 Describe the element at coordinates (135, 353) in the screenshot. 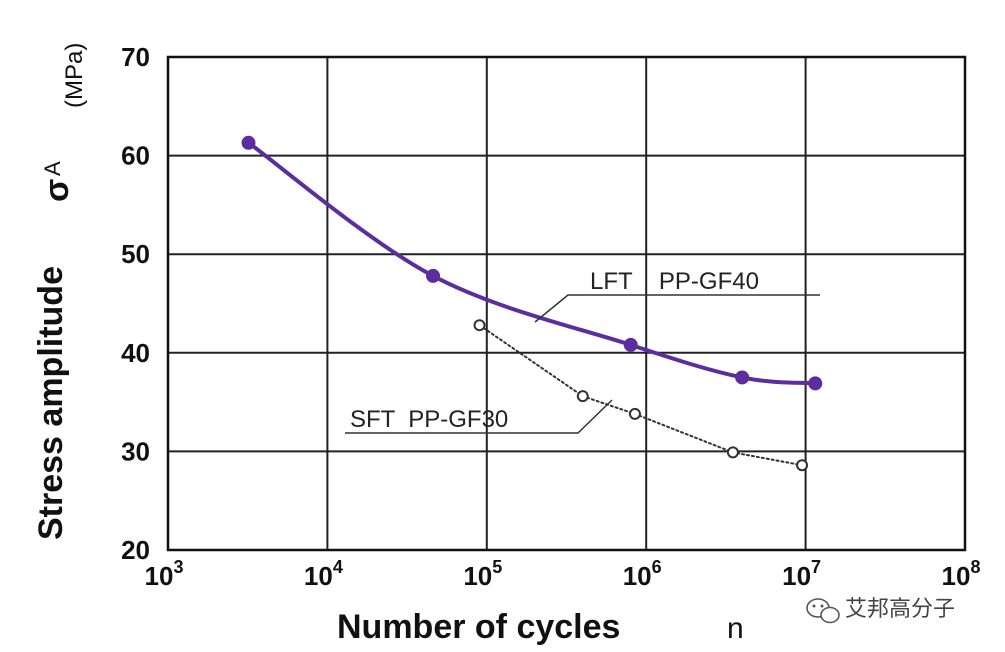

I see `y-tick-label: 40` at that location.